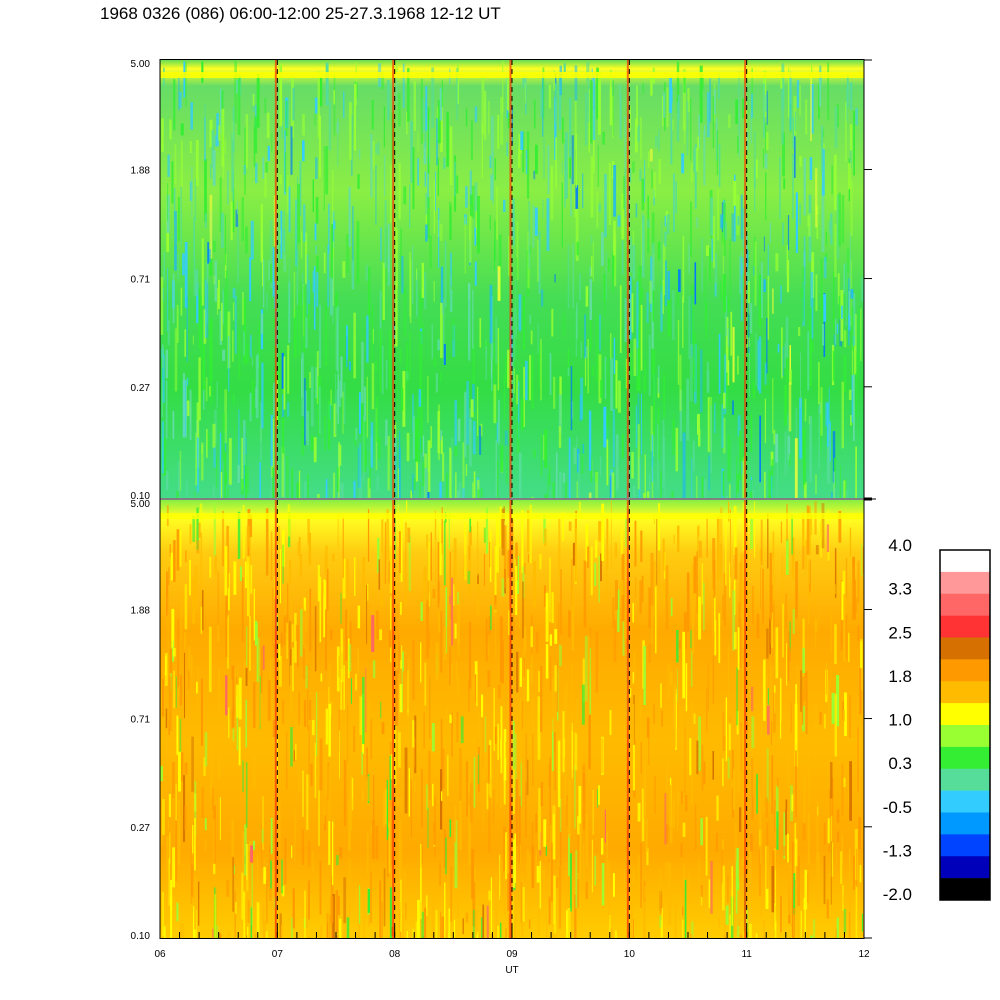  What do you see at coordinates (965, 758) in the screenshot?
I see `colorbar-swatch` at bounding box center [965, 758].